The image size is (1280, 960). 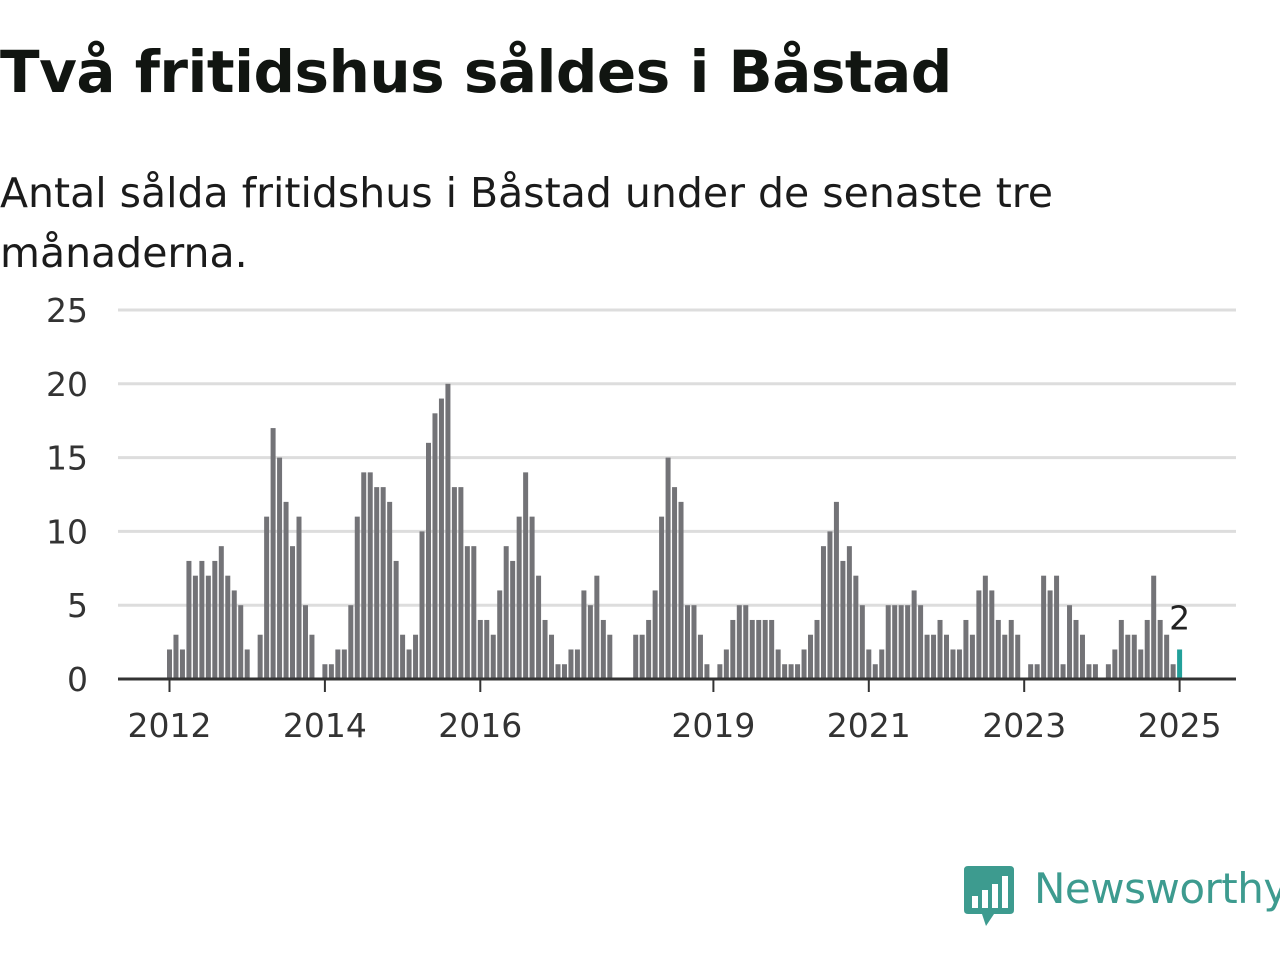 What do you see at coordinates (67, 310) in the screenshot?
I see `y-tick-label-25: 25` at bounding box center [67, 310].